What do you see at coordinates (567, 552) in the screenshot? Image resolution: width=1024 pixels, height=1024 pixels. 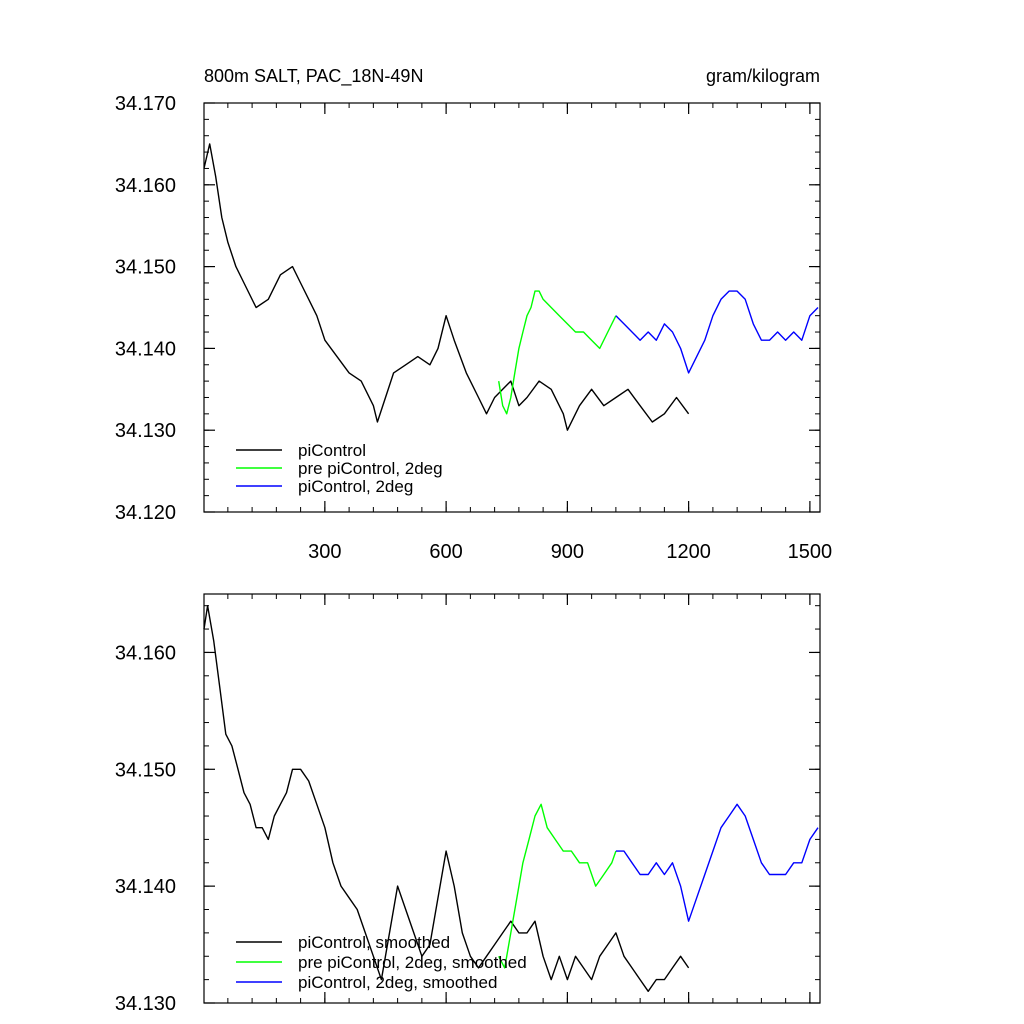 I see `x-tick-label: 900` at bounding box center [567, 552].